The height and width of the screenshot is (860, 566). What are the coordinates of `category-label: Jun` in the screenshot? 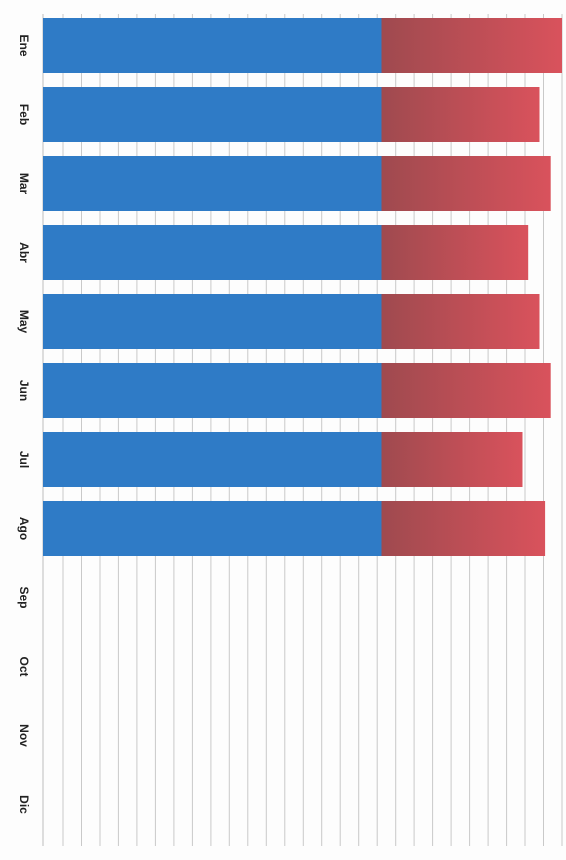 It's located at (24, 390).